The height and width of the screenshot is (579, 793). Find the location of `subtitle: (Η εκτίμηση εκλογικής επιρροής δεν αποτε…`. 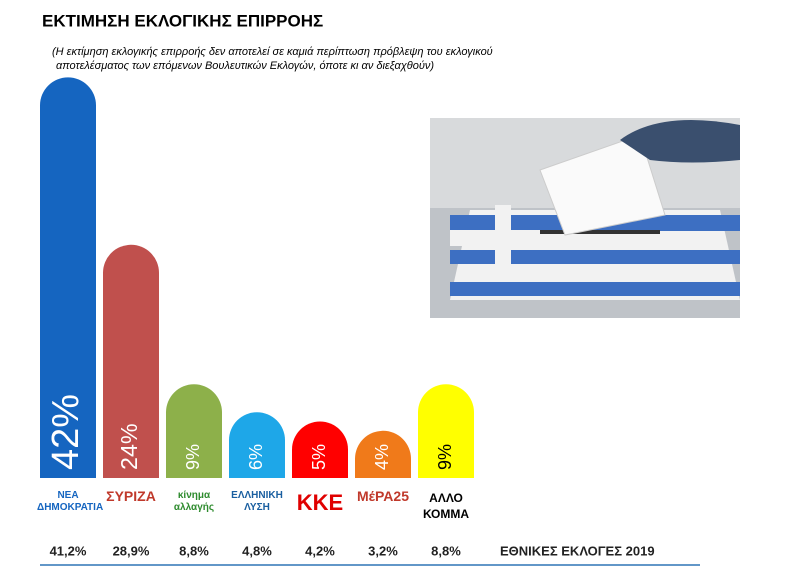

subtitle: (Η εκτίμηση εκλογικής επιρροής δεν αποτε… is located at coordinates (272, 52).